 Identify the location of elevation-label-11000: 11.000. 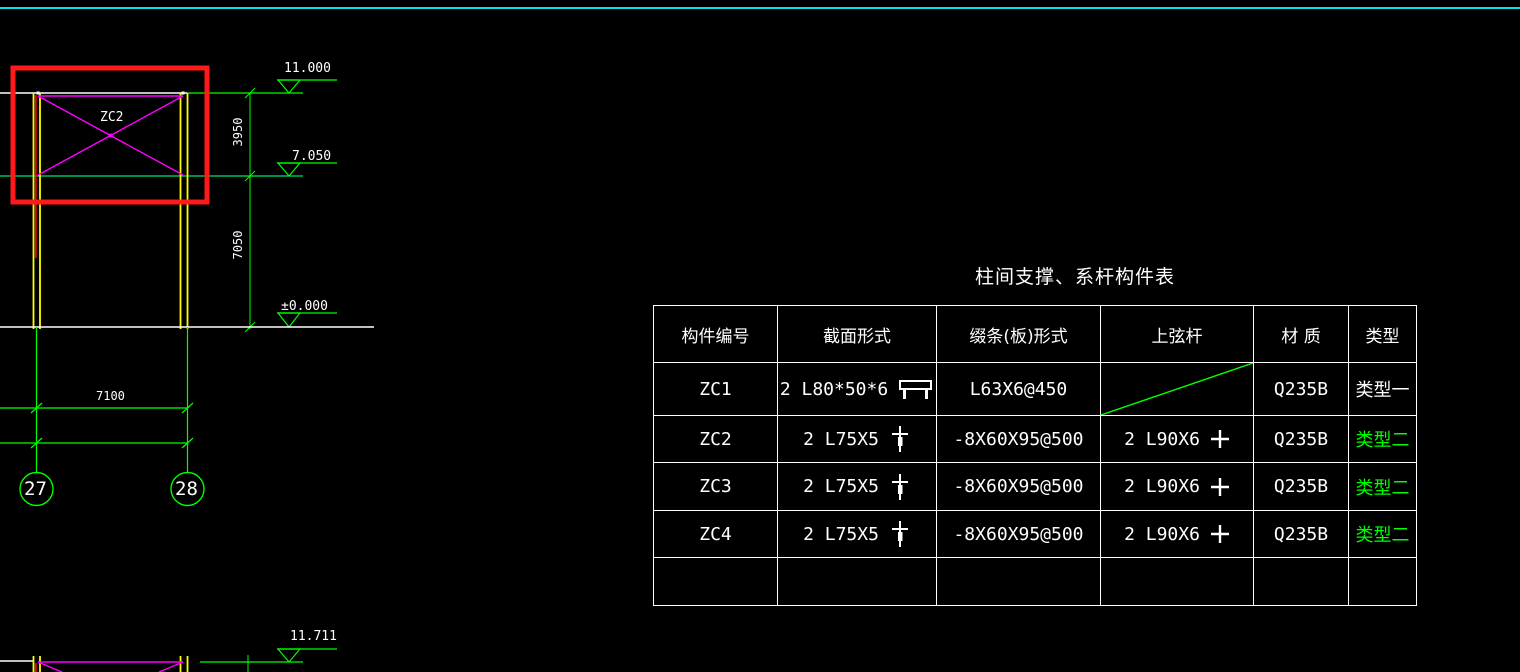
(307, 68).